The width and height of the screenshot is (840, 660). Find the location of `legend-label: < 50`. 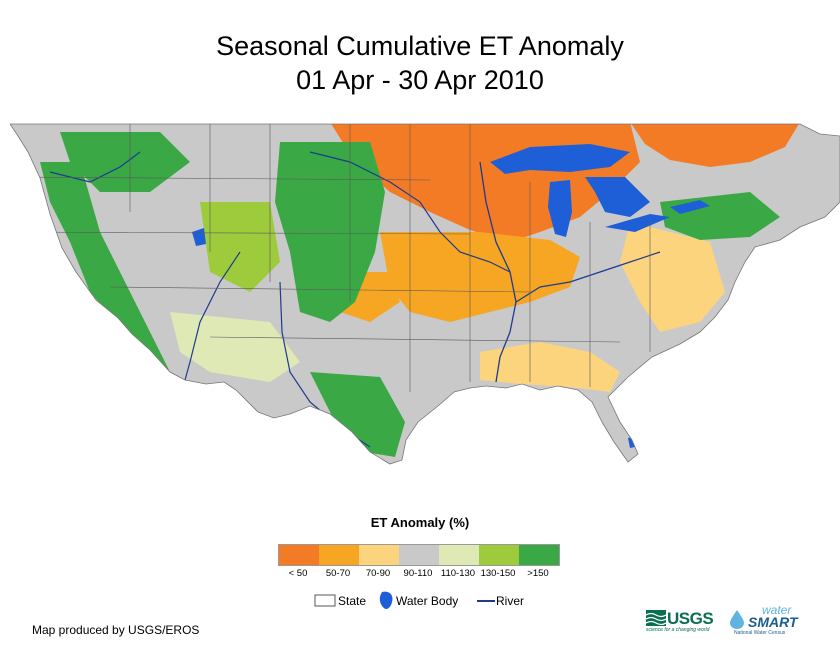

legend-label: < 50 is located at coordinates (298, 573).